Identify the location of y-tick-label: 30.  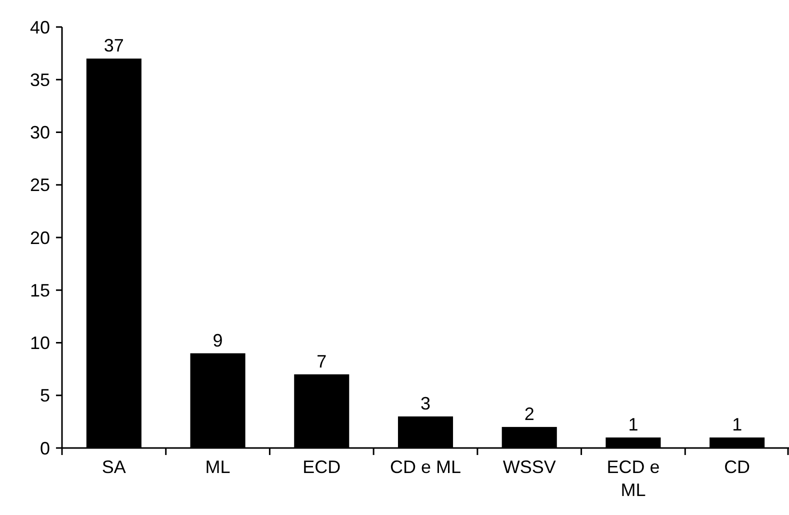
(40, 132).